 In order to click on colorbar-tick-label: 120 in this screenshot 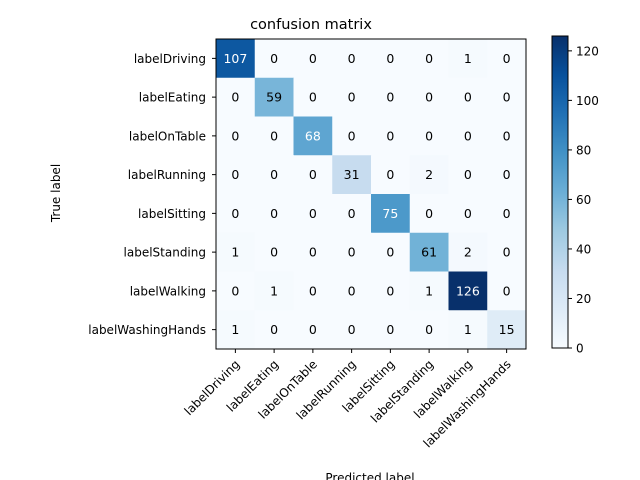, I will do `click(587, 51)`.